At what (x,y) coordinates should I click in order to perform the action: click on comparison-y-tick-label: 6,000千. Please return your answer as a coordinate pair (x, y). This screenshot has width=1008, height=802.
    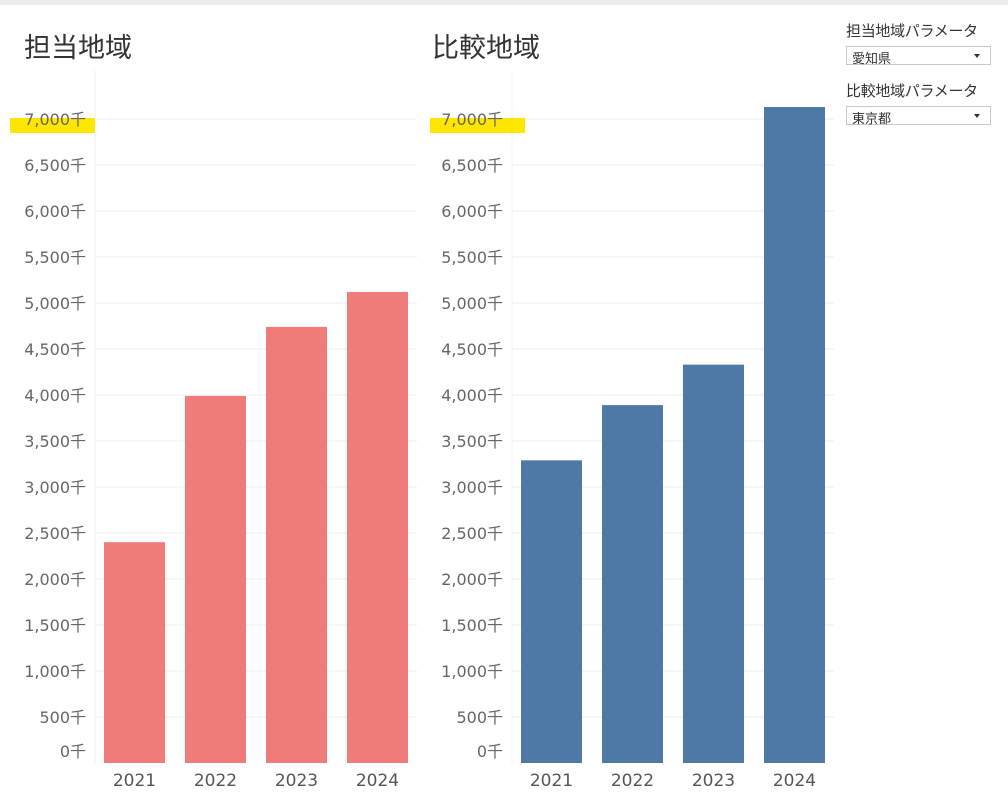
    Looking at the image, I should click on (472, 211).